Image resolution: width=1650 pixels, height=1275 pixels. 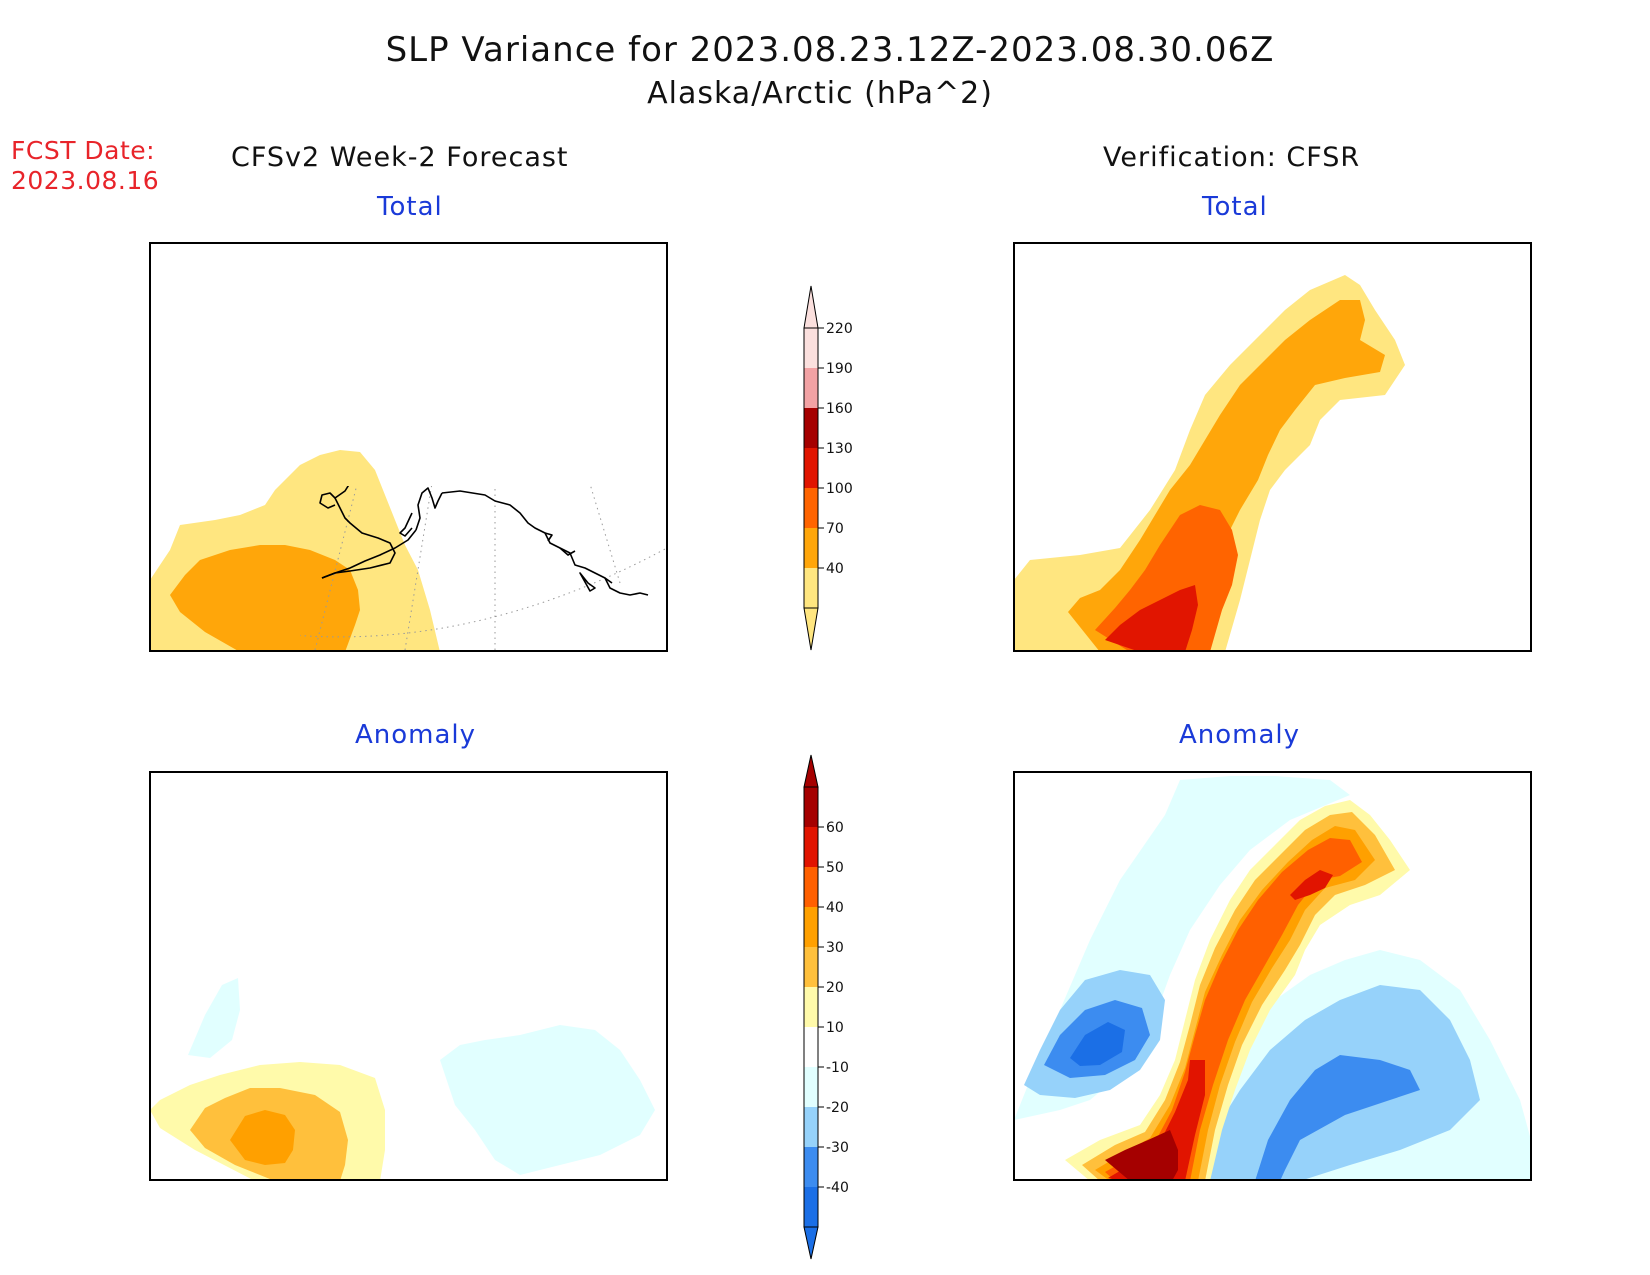 I want to click on forecast-date-value: 2023.08.16, so click(x=85, y=180).